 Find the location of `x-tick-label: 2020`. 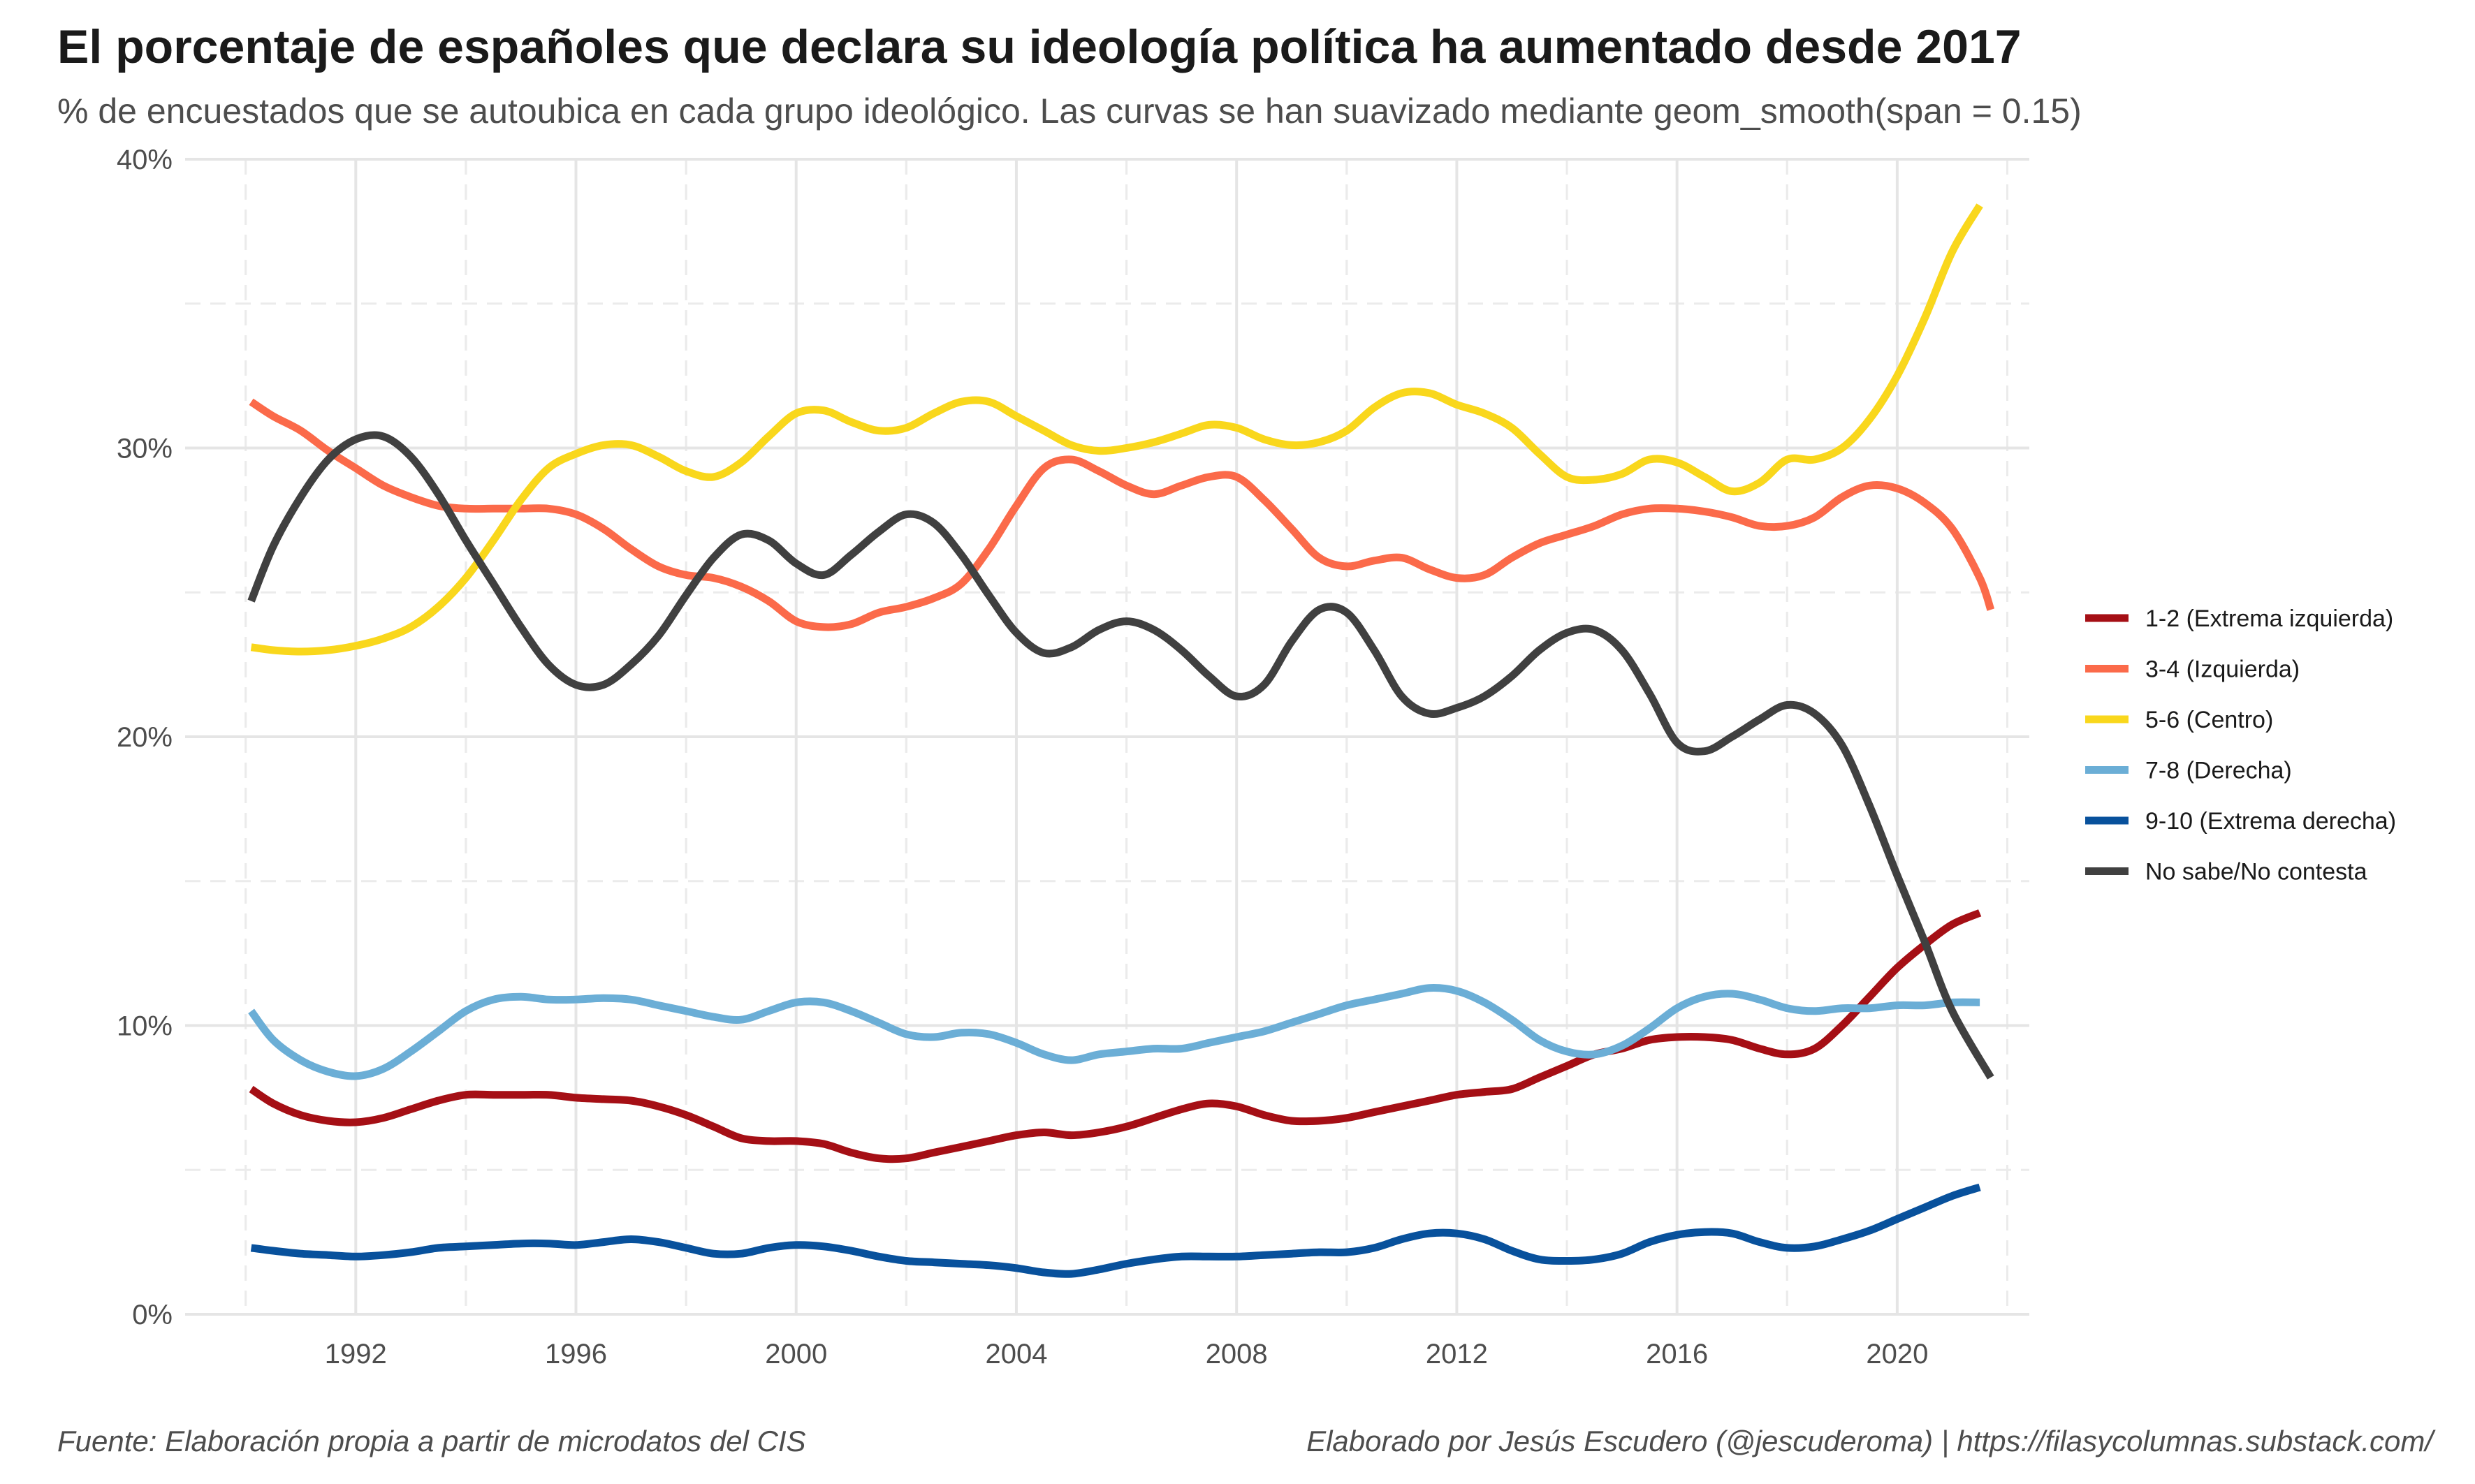

x-tick-label: 2020 is located at coordinates (1897, 1354).